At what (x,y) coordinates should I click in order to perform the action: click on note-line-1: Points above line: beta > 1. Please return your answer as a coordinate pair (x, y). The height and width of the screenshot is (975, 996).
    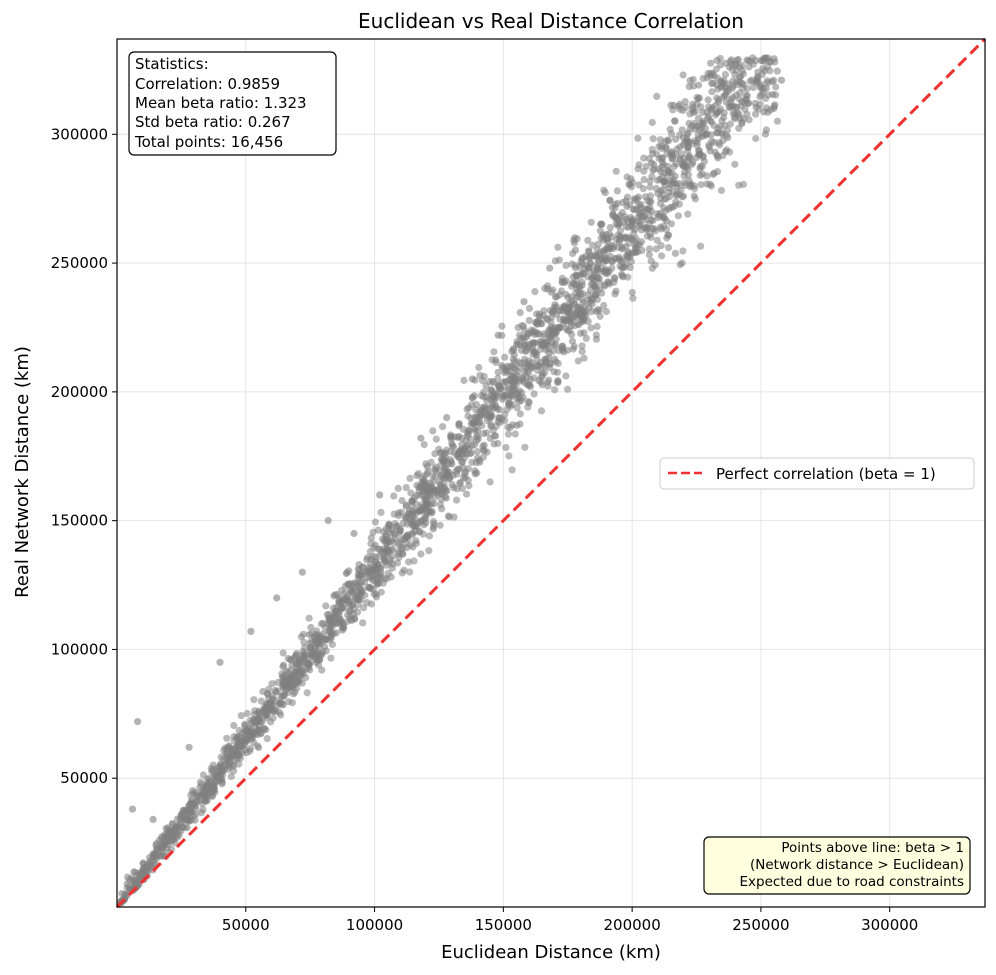
    Looking at the image, I should click on (872, 848).